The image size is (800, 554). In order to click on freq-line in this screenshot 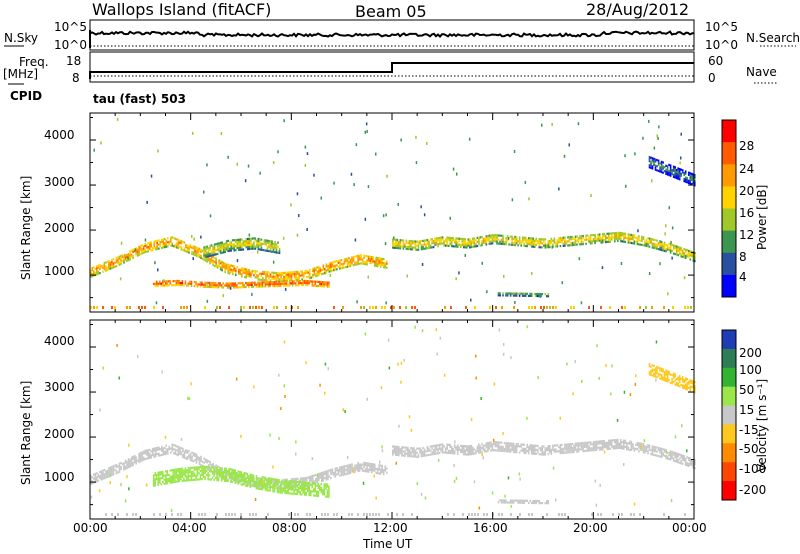, I will do `click(391, 70)`.